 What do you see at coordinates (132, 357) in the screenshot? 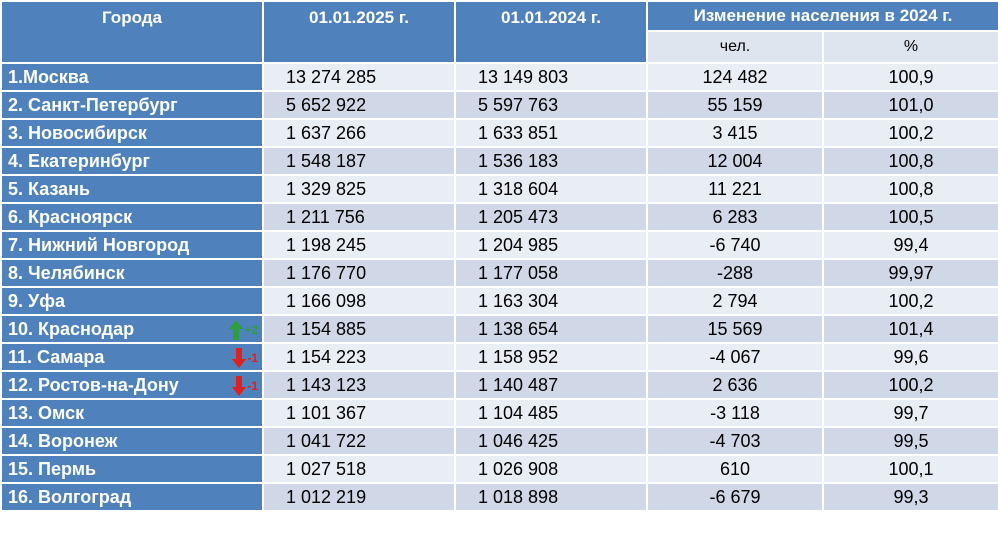
I see `city-cell: 11. Самара -1` at bounding box center [132, 357].